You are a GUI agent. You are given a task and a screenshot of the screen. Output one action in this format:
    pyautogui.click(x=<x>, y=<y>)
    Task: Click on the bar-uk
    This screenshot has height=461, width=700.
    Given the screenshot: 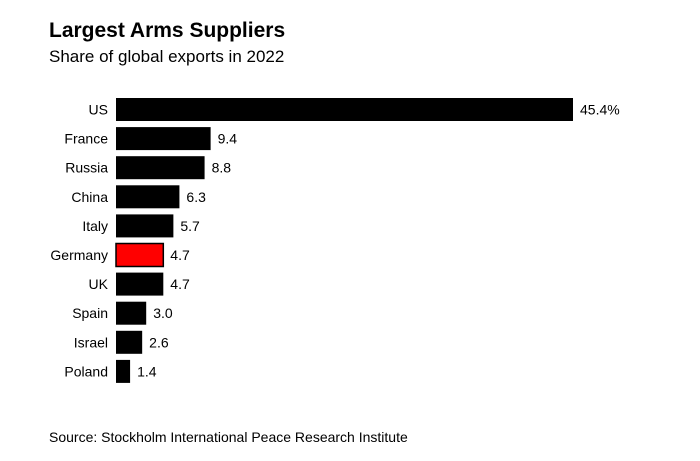 What is the action you would take?
    pyautogui.click(x=140, y=284)
    